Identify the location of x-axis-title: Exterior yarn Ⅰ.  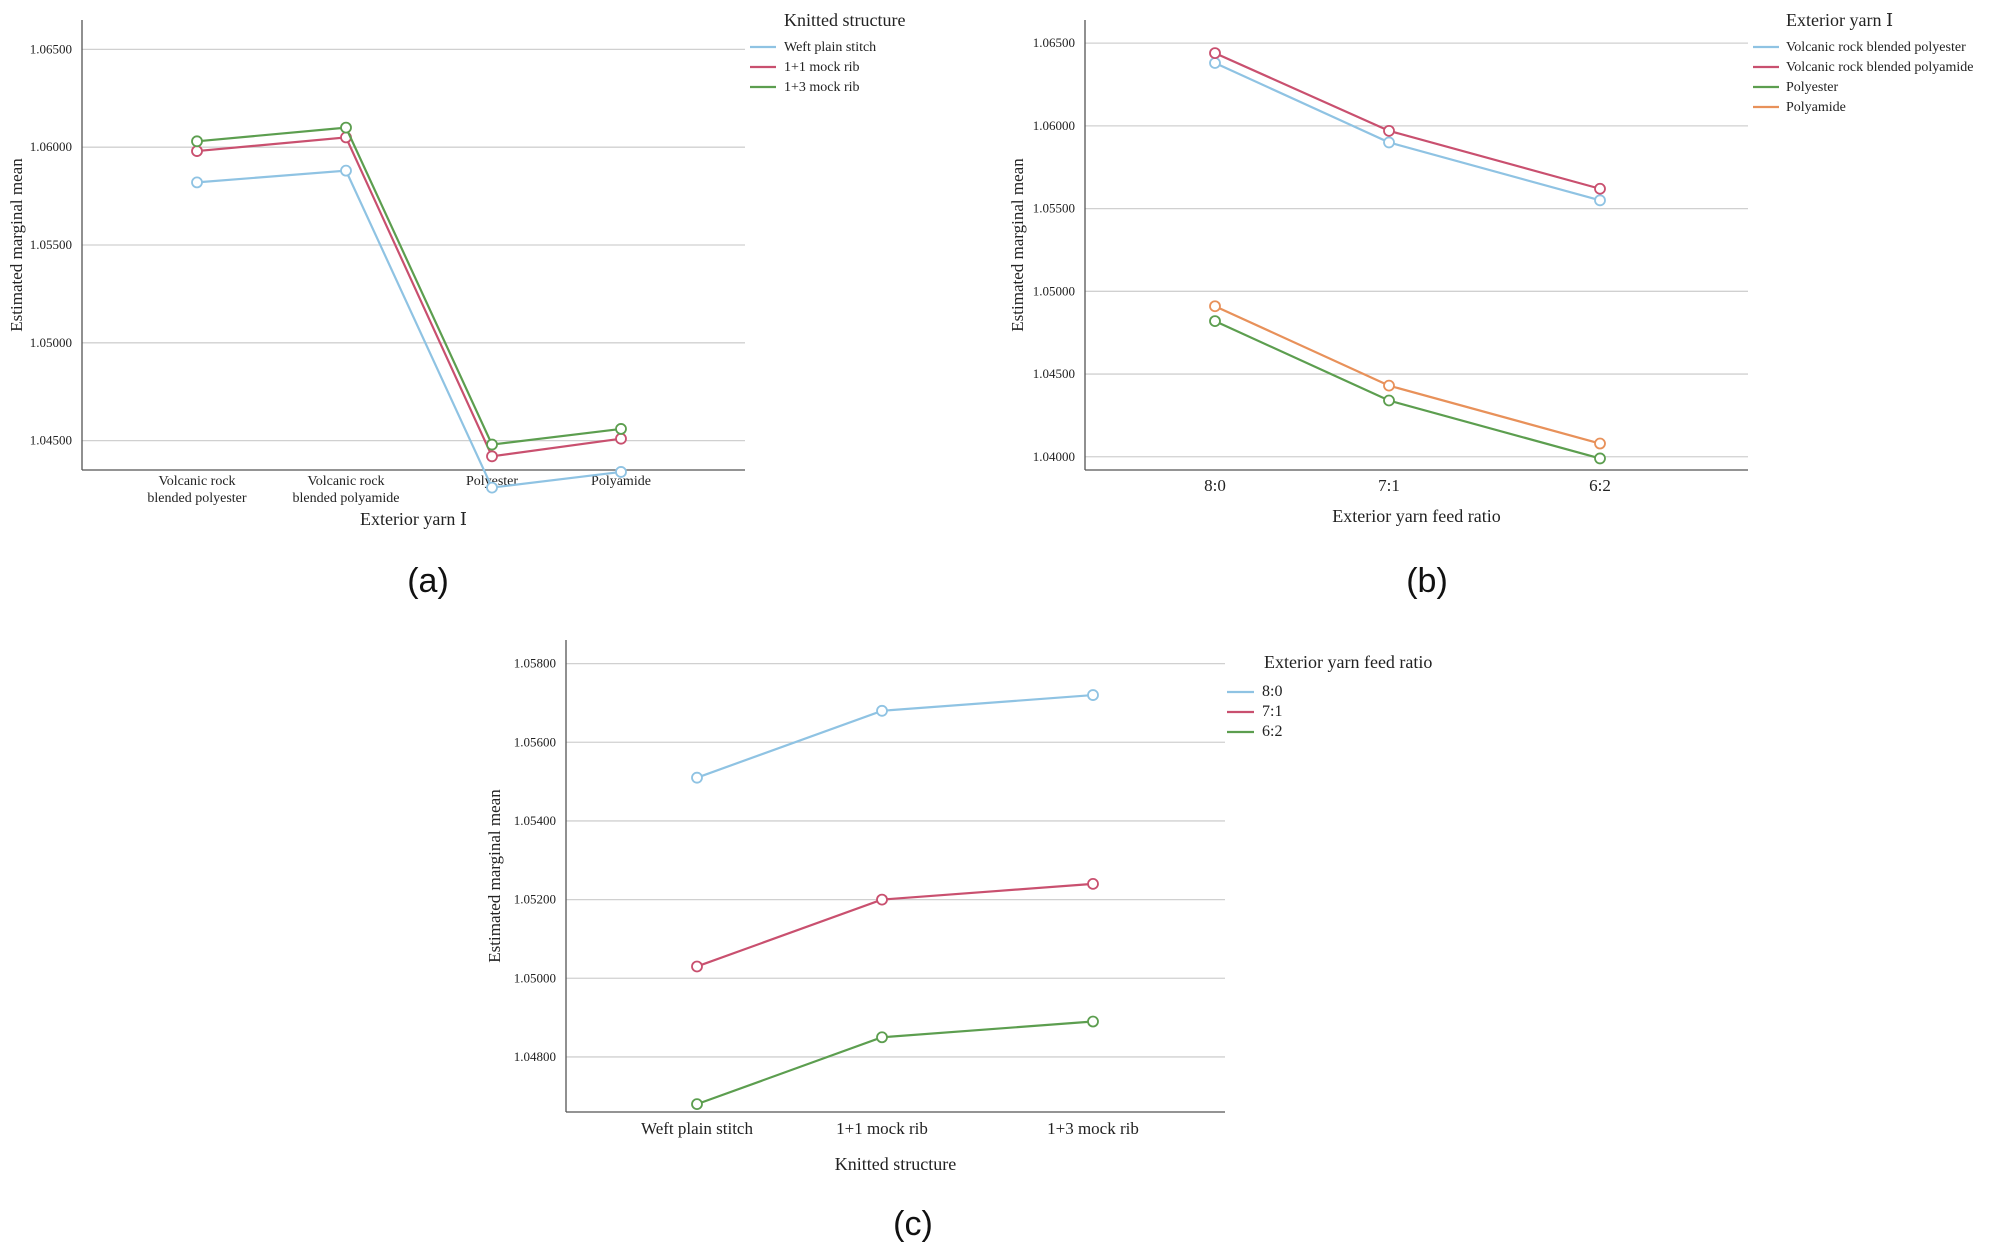
(413, 519).